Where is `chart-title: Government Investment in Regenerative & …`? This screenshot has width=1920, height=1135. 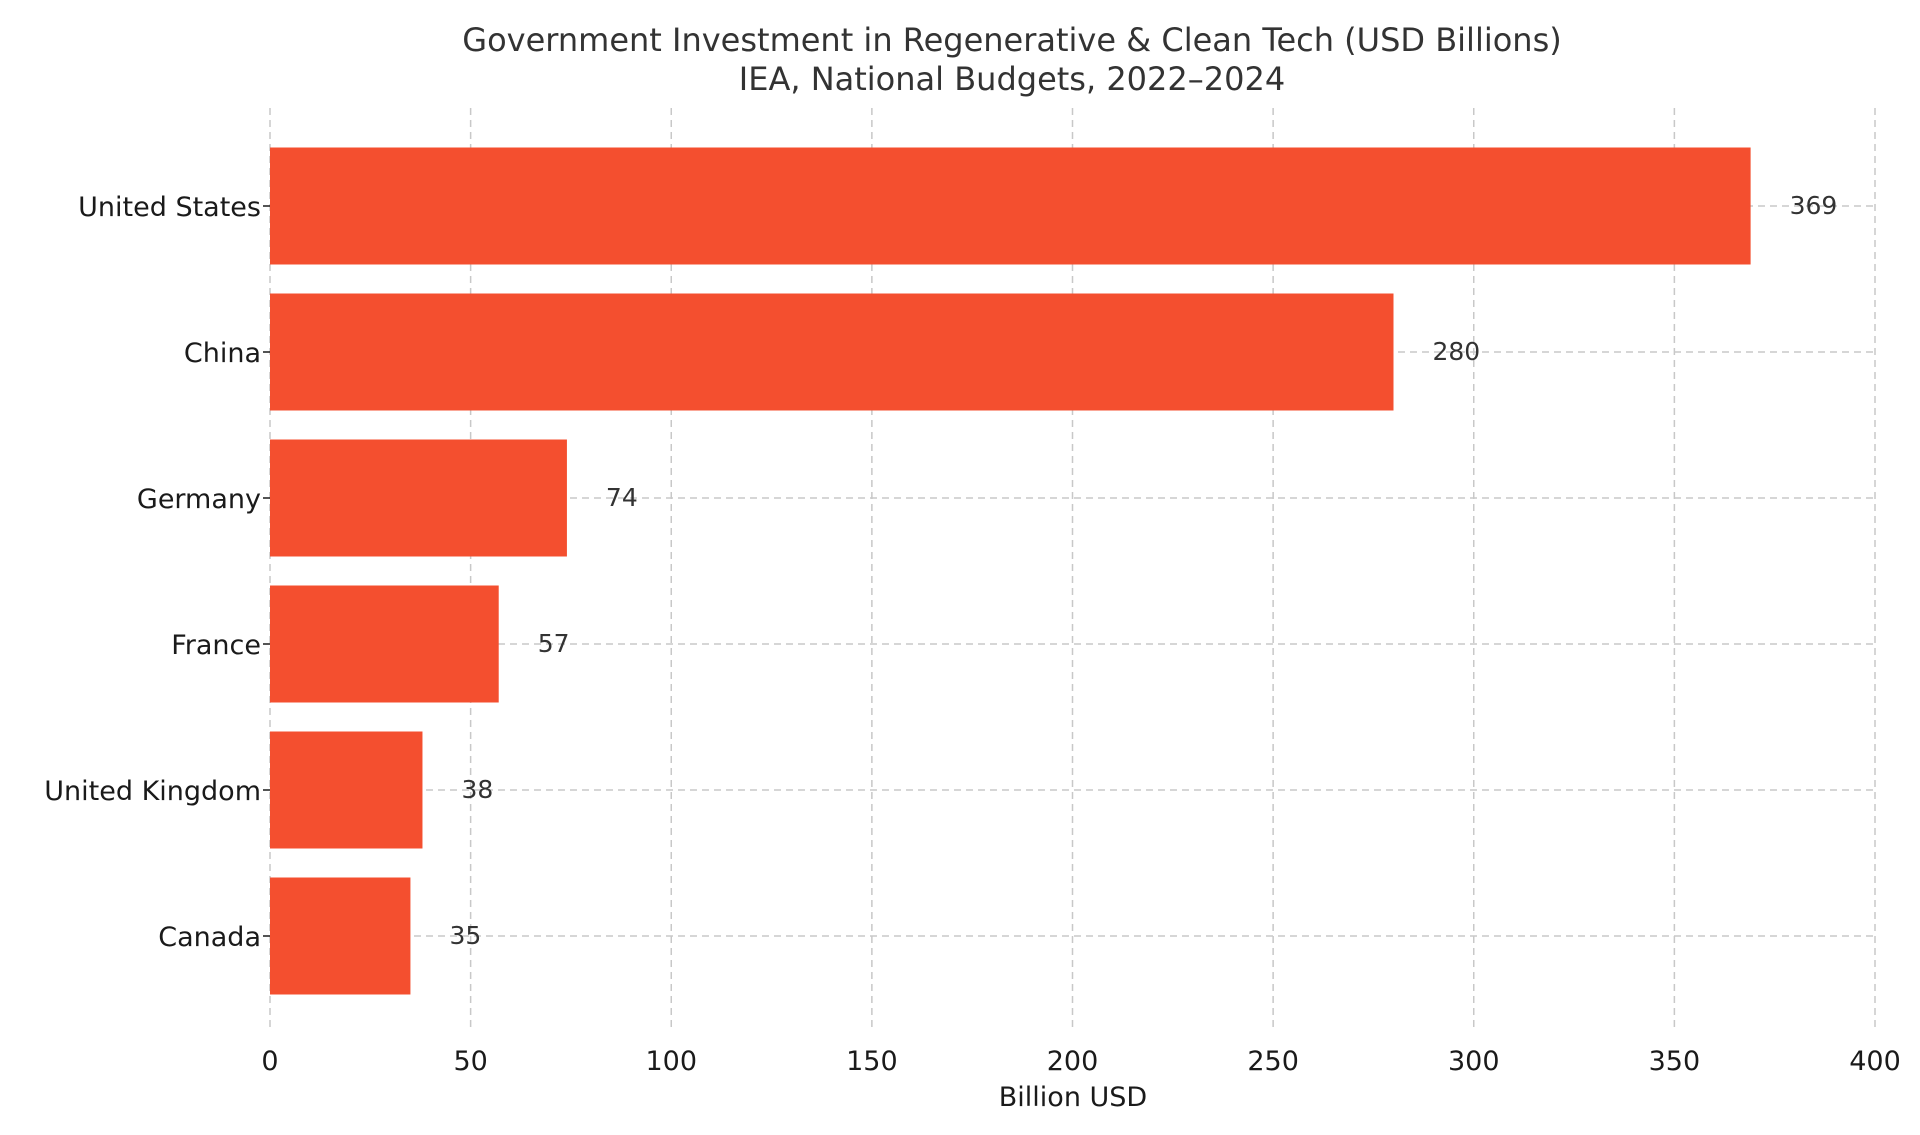
chart-title: Government Investment in Regenerative & … is located at coordinates (1011, 40).